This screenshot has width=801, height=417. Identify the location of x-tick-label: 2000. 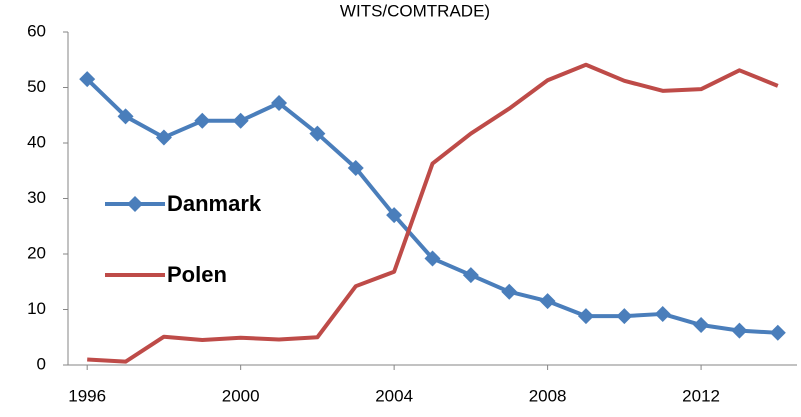
(241, 395).